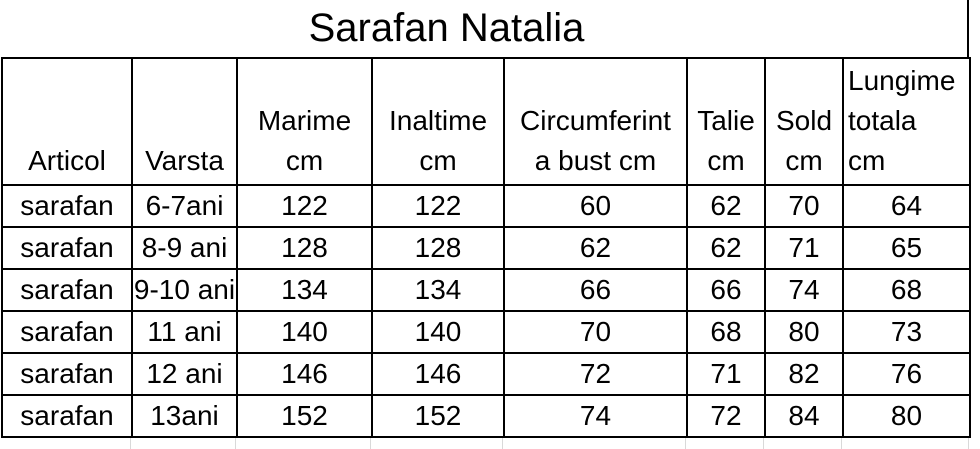  Describe the element at coordinates (184, 290) in the screenshot. I see `table-cell: 9-10 ani` at that location.